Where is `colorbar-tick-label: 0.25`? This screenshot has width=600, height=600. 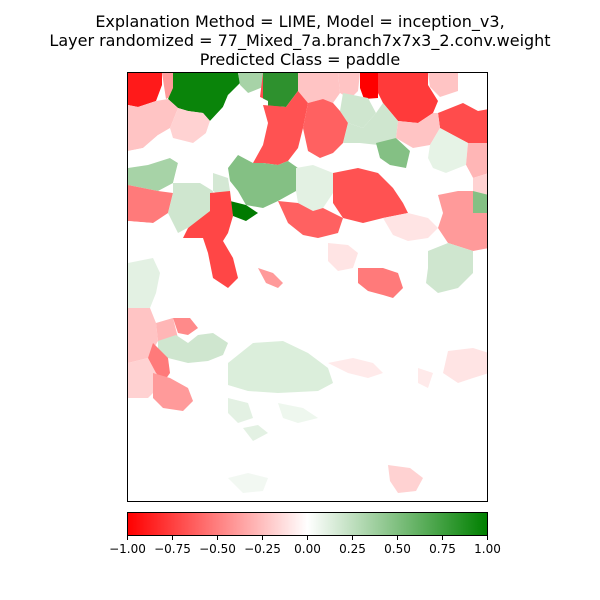
colorbar-tick-label: 0.25 is located at coordinates (352, 549).